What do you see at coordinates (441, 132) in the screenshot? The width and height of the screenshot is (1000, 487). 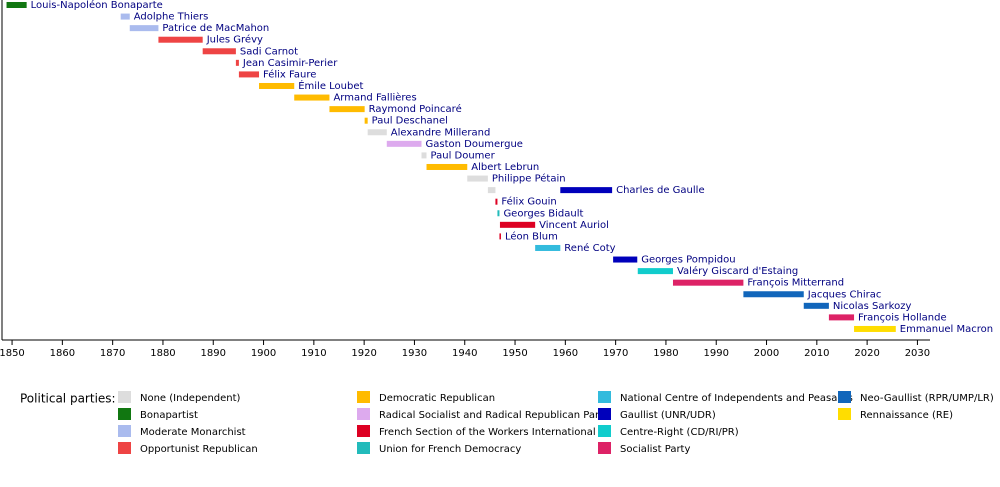 I see `row-label: Alexandre Millerand` at bounding box center [441, 132].